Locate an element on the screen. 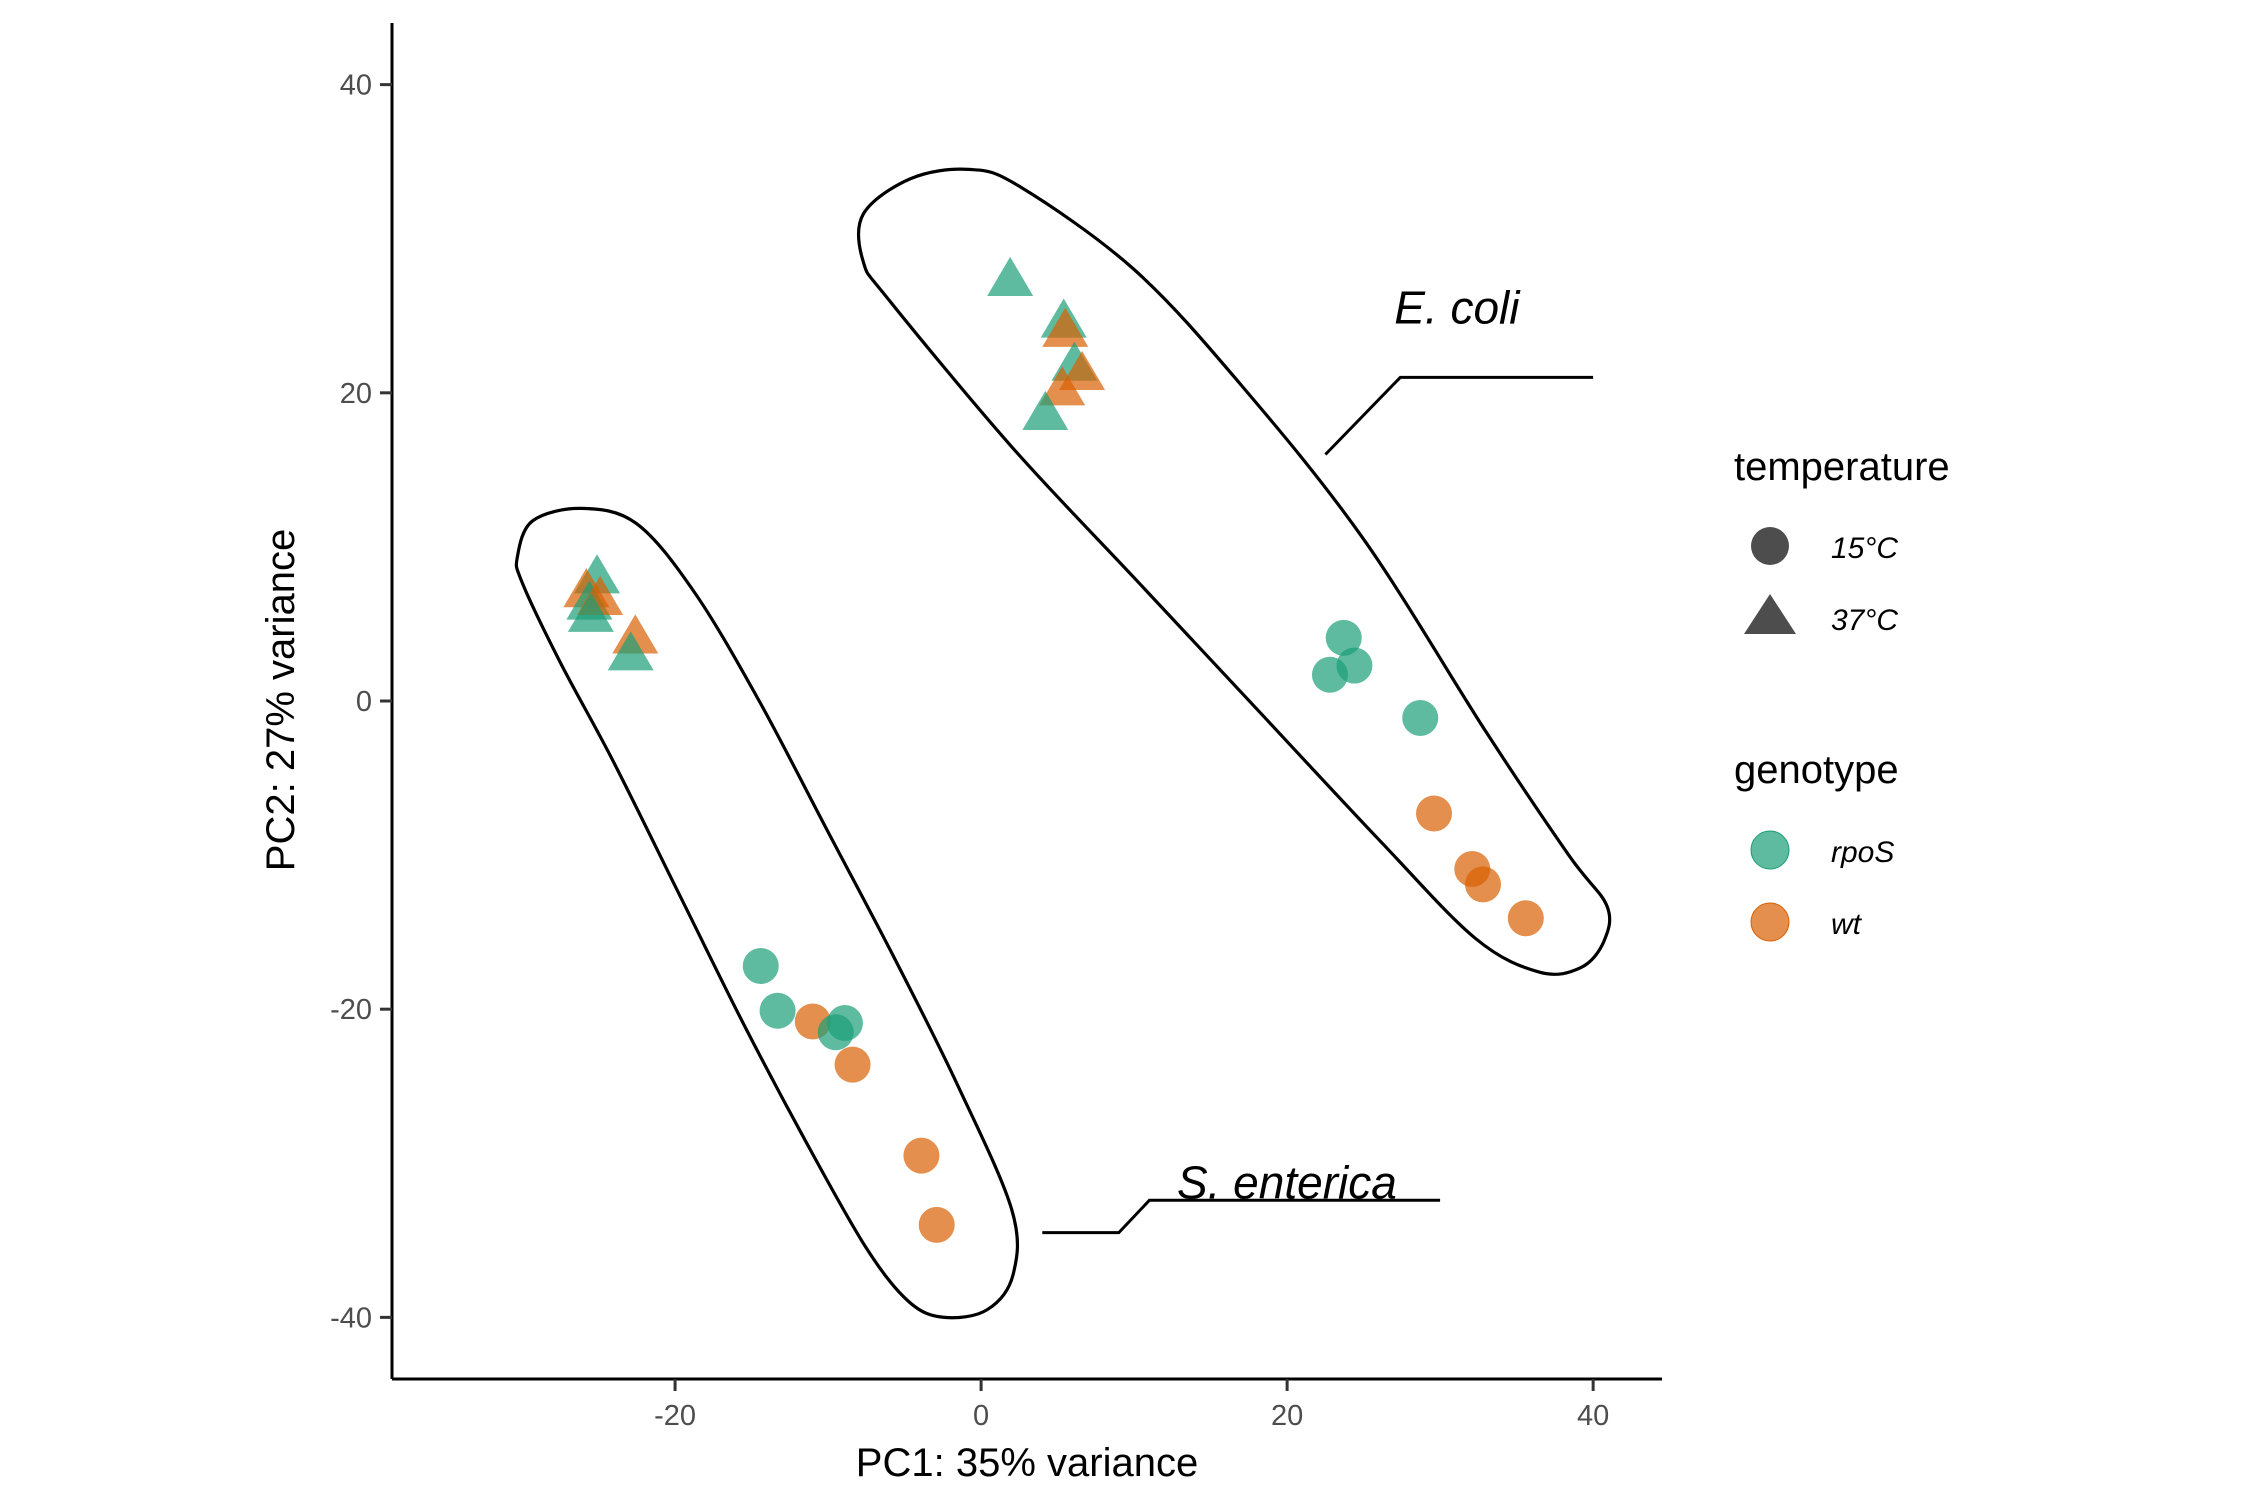 Image resolution: width=2250 pixels, height=1500 pixels. x-axis-ticks: -20 0 20 40 is located at coordinates (1131, 1405).